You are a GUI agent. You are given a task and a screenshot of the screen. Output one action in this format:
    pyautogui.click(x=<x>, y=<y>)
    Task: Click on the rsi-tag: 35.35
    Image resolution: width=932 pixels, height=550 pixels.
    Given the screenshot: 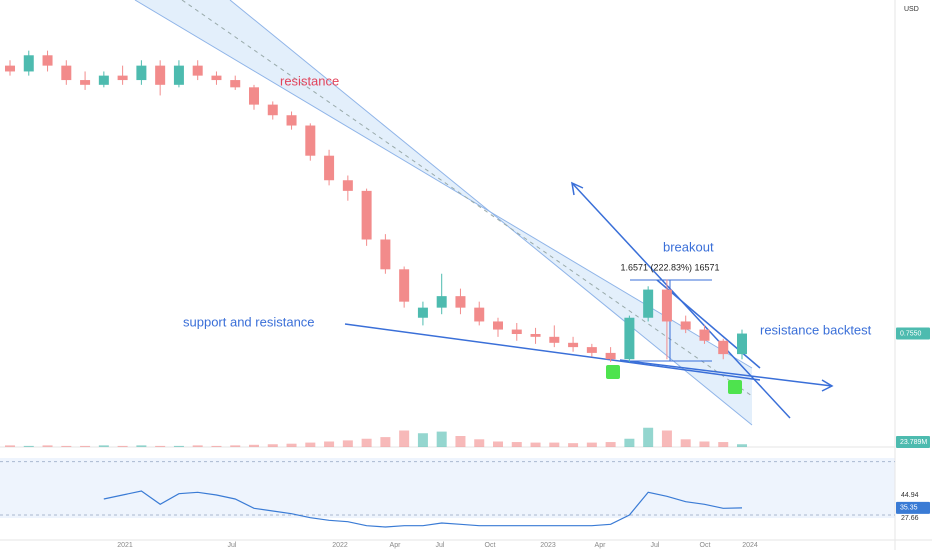 What is the action you would take?
    pyautogui.click(x=909, y=508)
    